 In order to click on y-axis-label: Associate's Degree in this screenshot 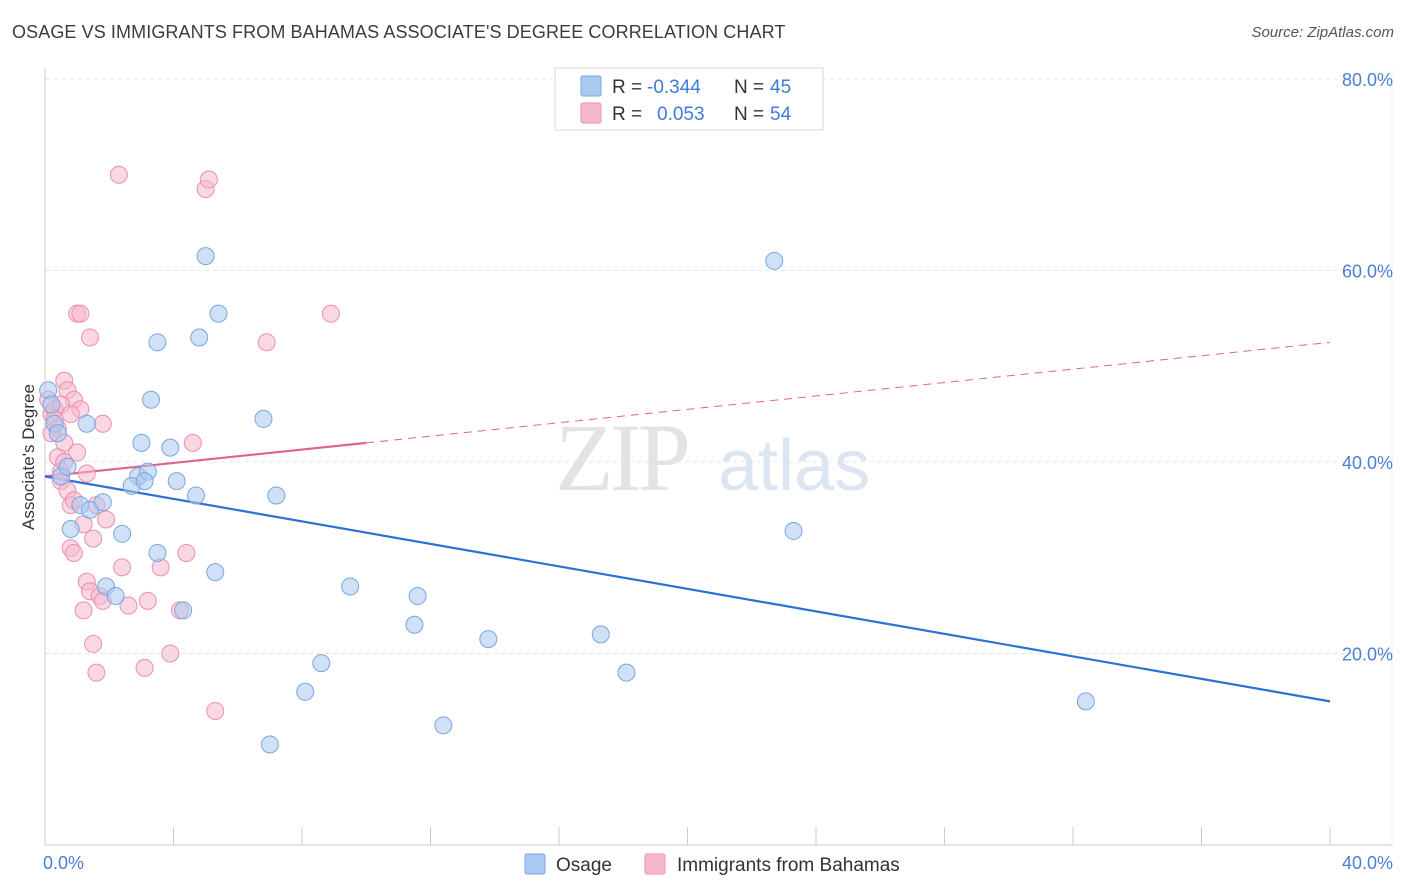, I will do `click(28, 457)`.